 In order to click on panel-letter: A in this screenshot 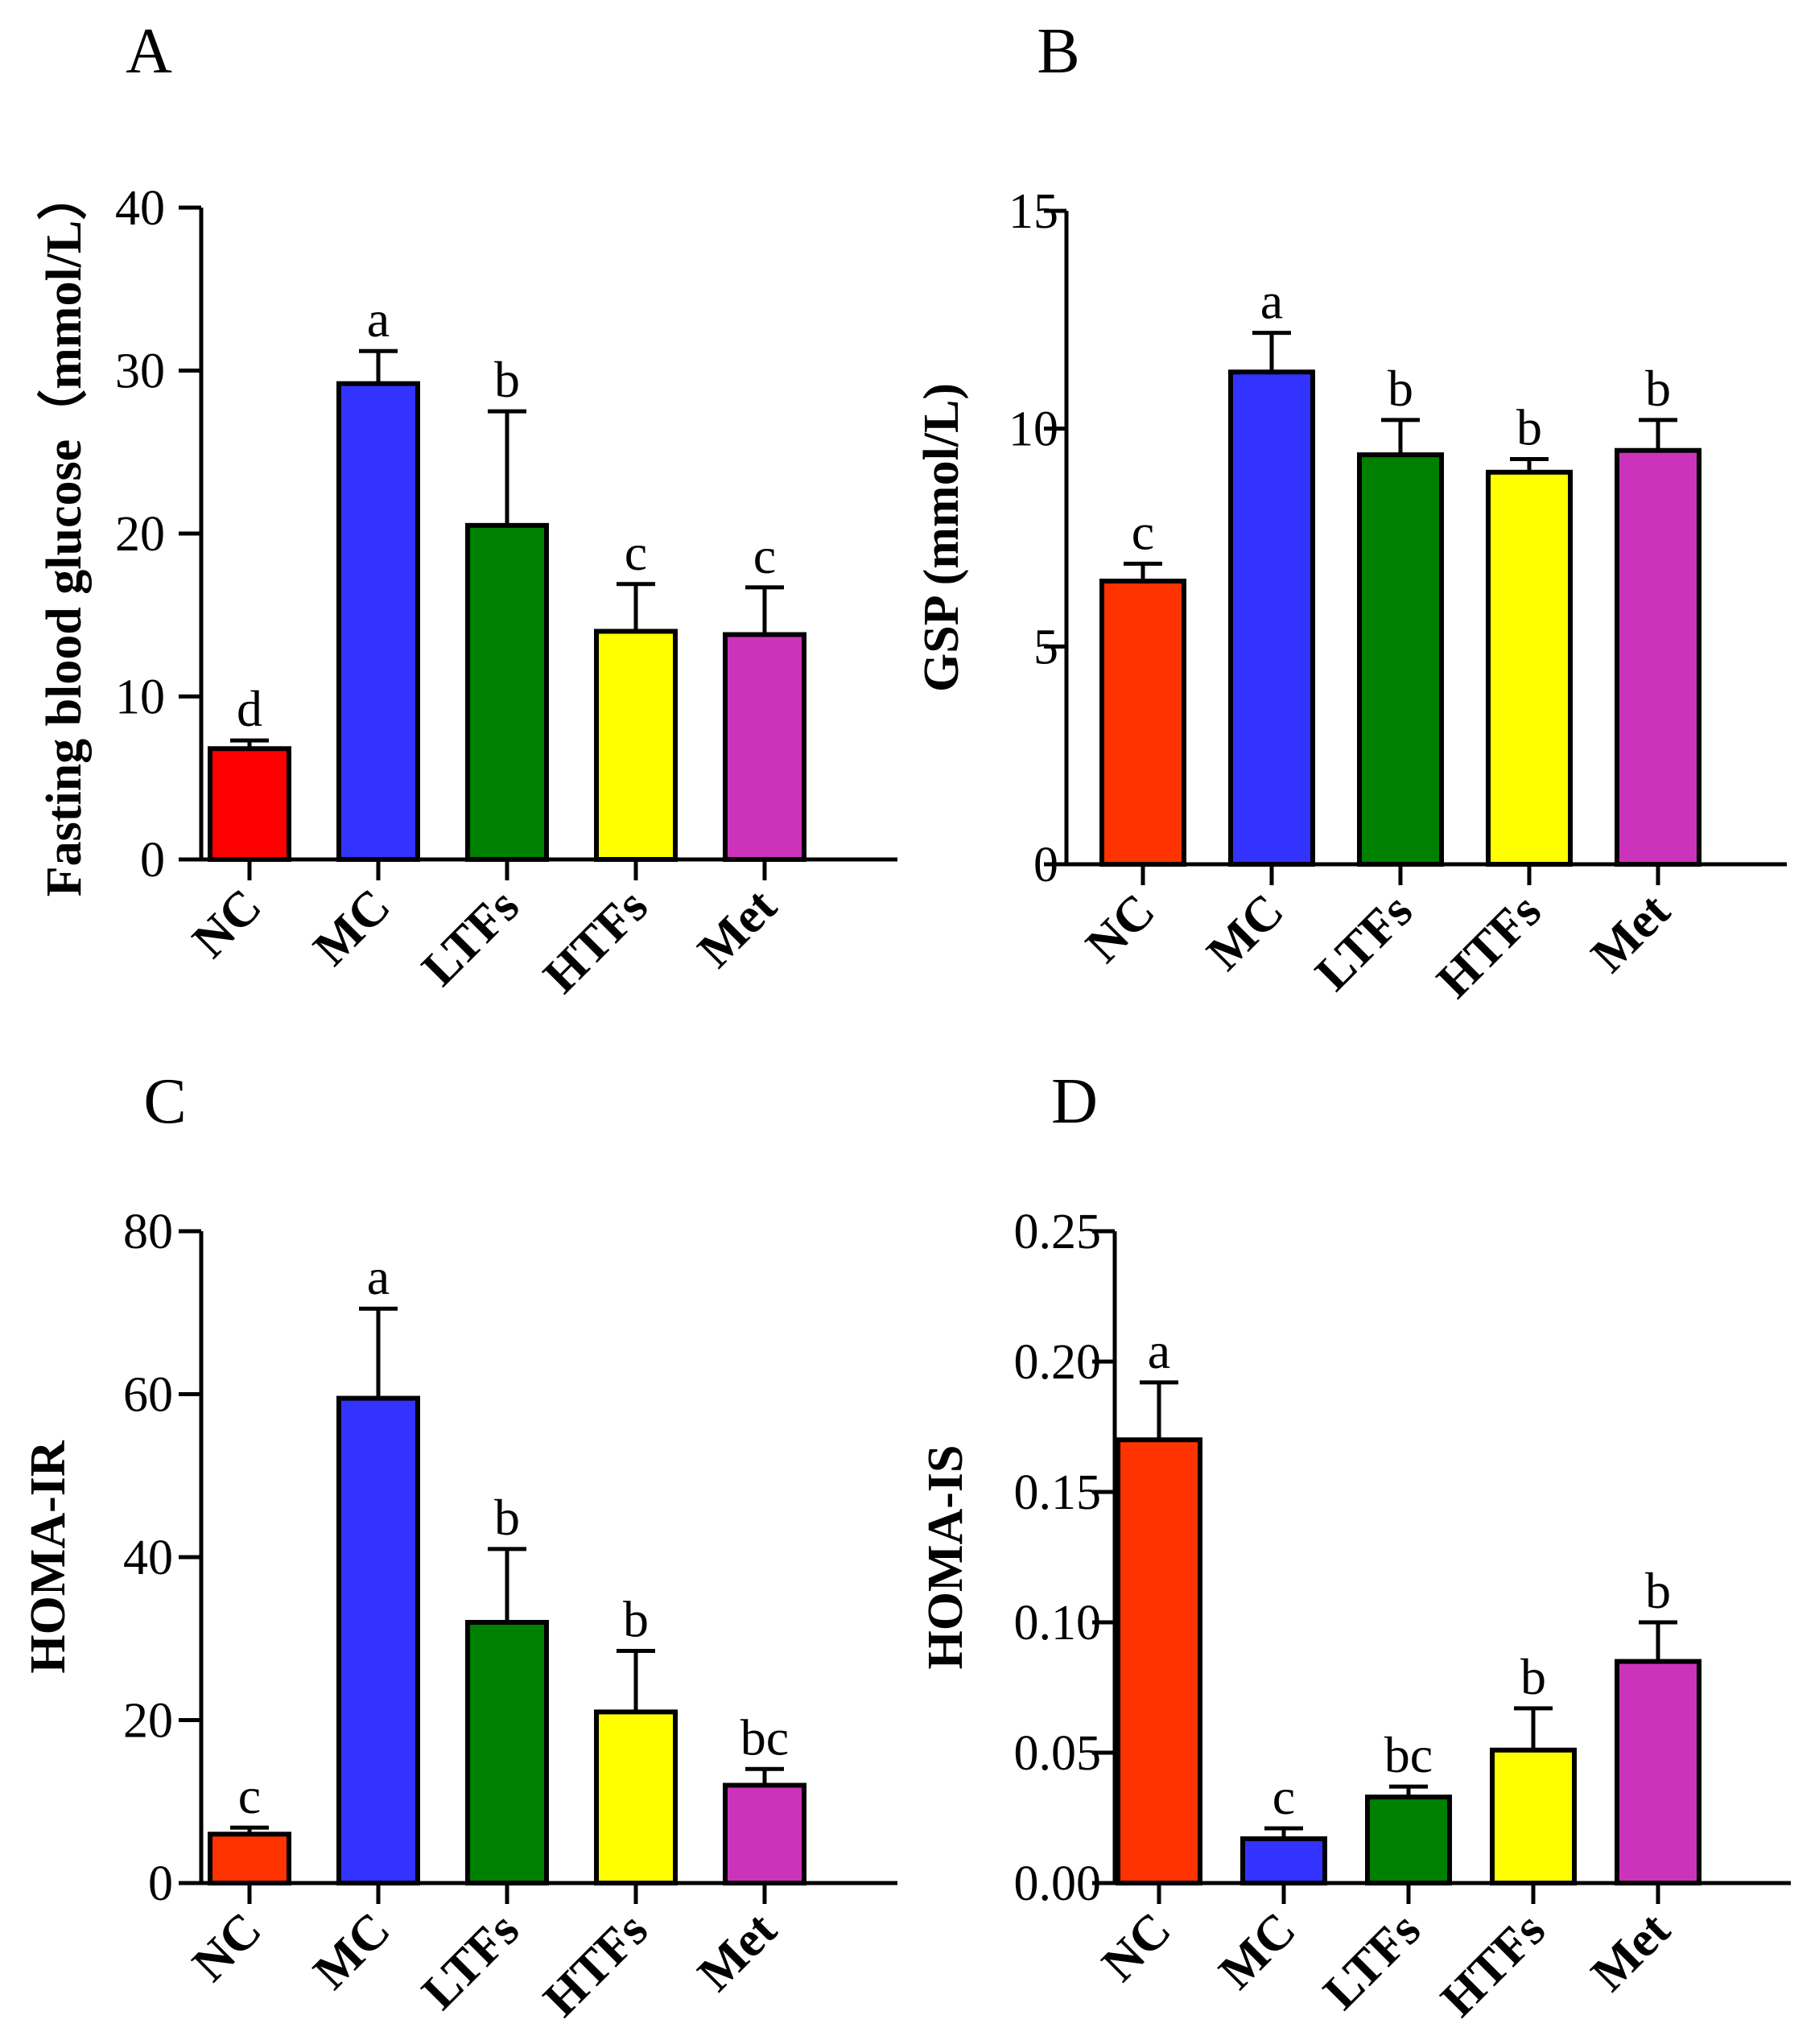, I will do `click(149, 51)`.